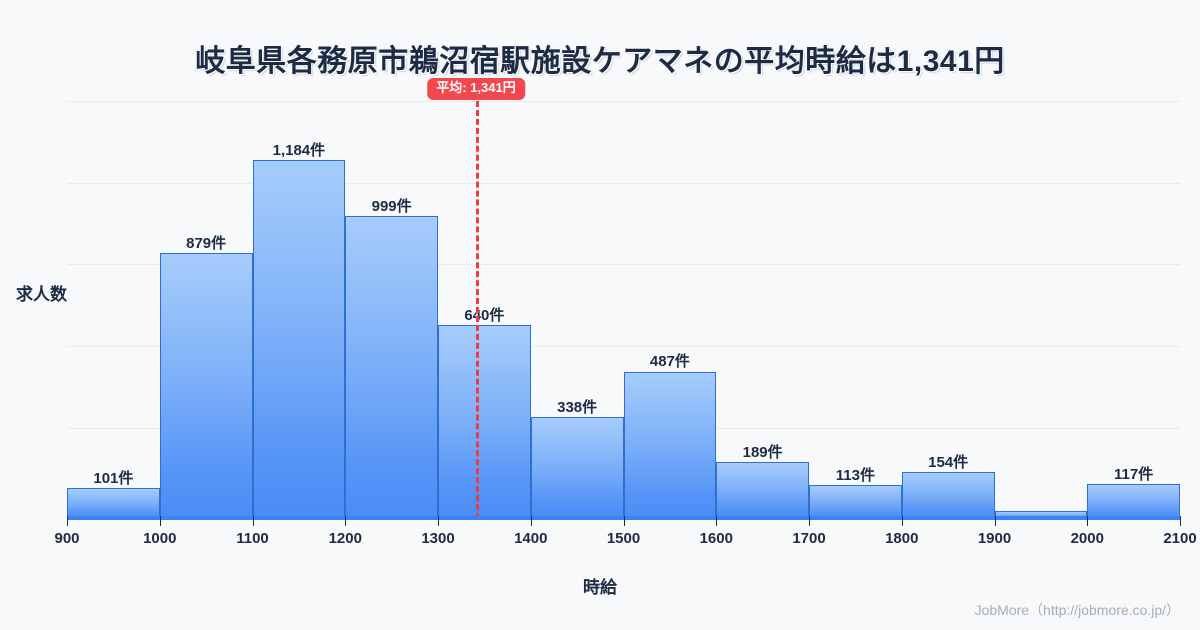 This screenshot has width=1200, height=630. What do you see at coordinates (252, 538) in the screenshot?
I see `x-axis-tick-label: 1100` at bounding box center [252, 538].